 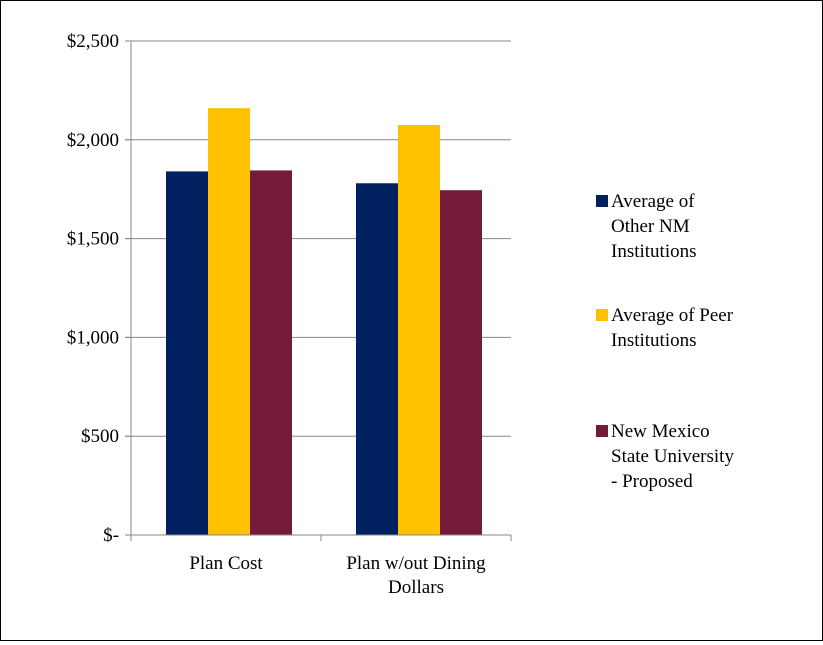 I want to click on legend-entry: Average of Other NM Institutions, so click(x=646, y=226).